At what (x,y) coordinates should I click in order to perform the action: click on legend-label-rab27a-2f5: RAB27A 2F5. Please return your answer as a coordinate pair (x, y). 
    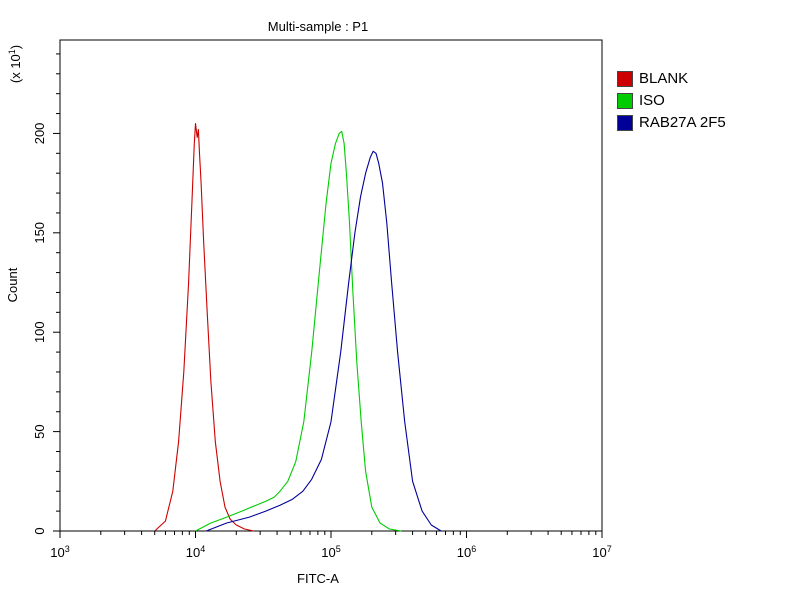
    Looking at the image, I should click on (682, 122).